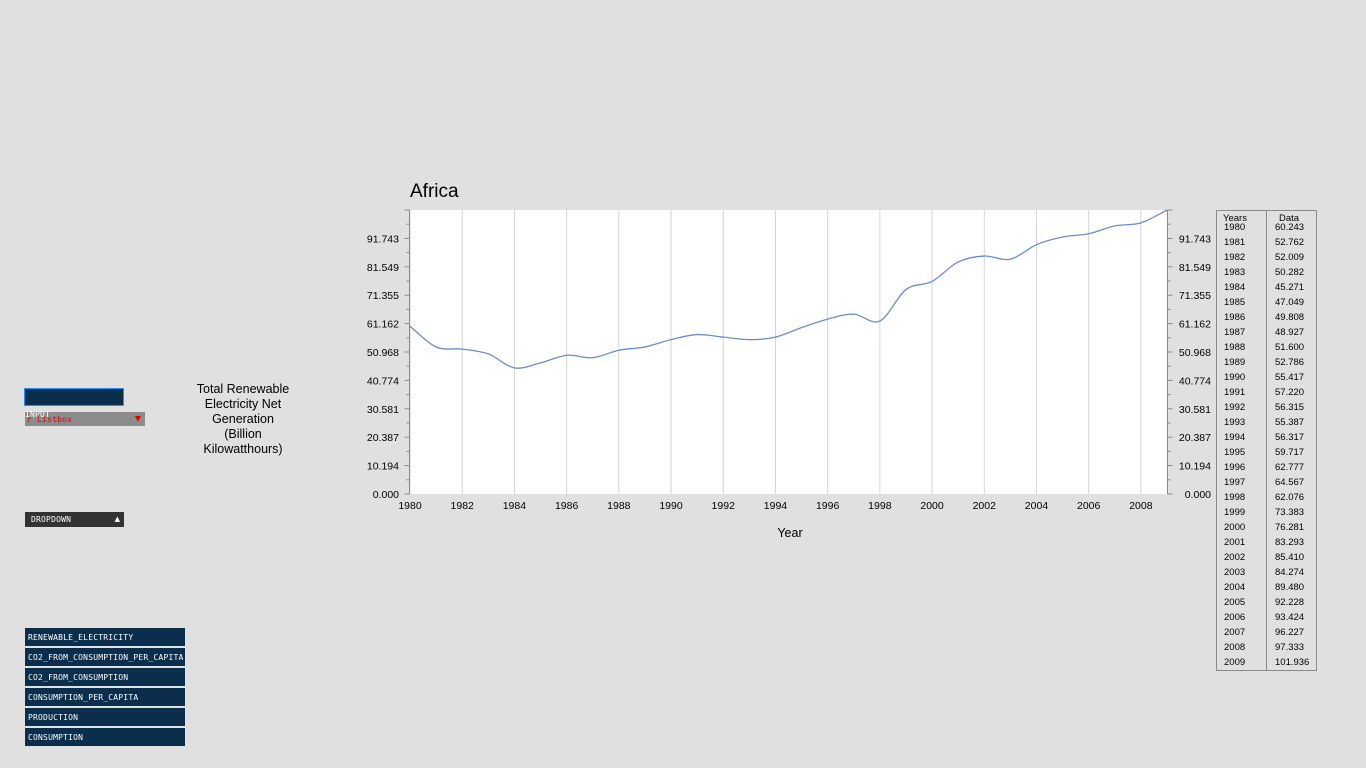 Image resolution: width=1366 pixels, height=768 pixels. Describe the element at coordinates (1195, 467) in the screenshot. I see `y-tick-label-right: 10.194` at that location.